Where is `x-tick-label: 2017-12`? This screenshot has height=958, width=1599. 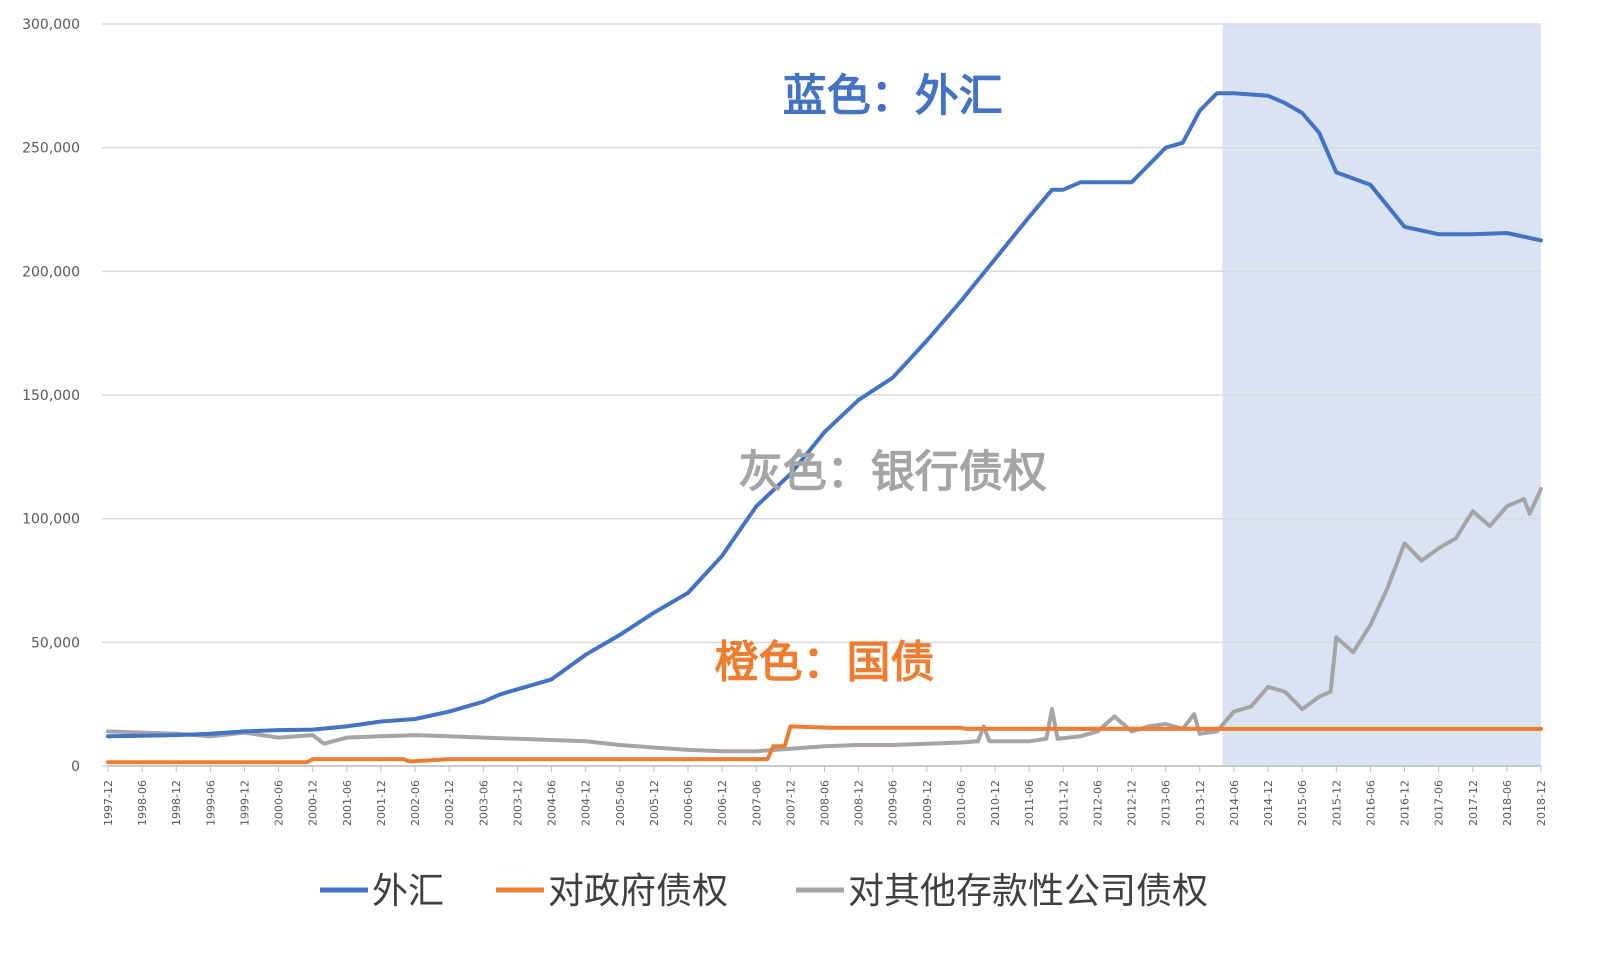
x-tick-label: 2017-12 is located at coordinates (1473, 803).